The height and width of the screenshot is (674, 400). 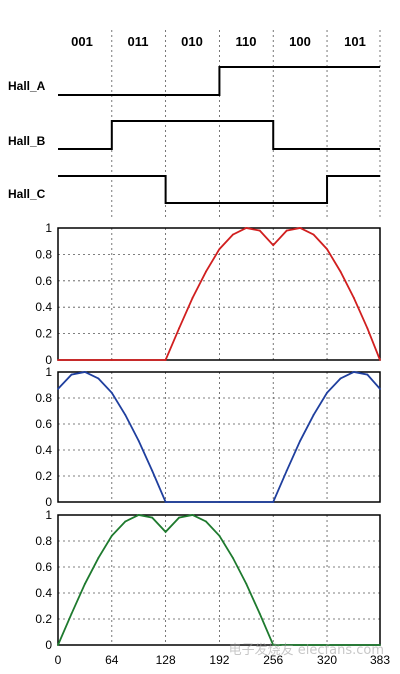 I want to click on x-tick-label: 128, so click(x=166, y=660).